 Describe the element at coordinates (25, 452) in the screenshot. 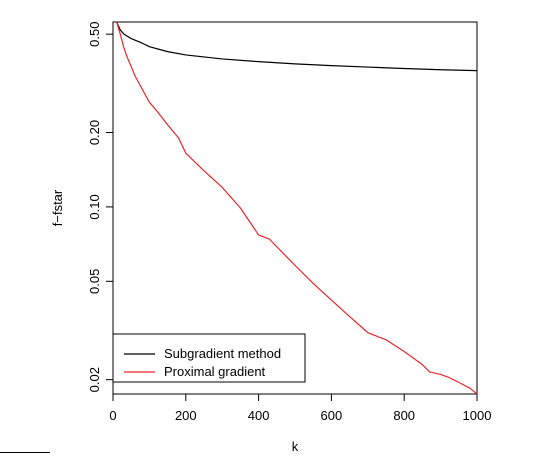

I see `footer-rule` at that location.